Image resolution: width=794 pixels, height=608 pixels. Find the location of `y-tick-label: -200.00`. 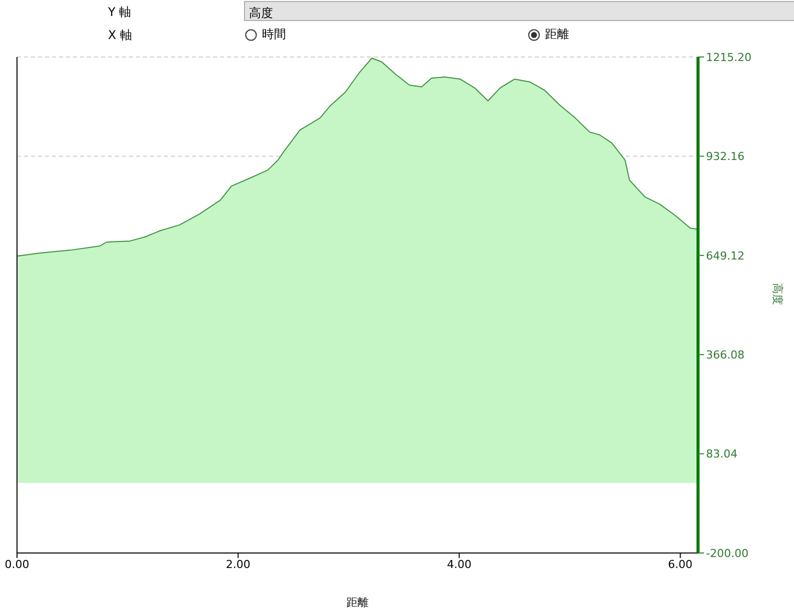

y-tick-label: -200.00 is located at coordinates (727, 553).